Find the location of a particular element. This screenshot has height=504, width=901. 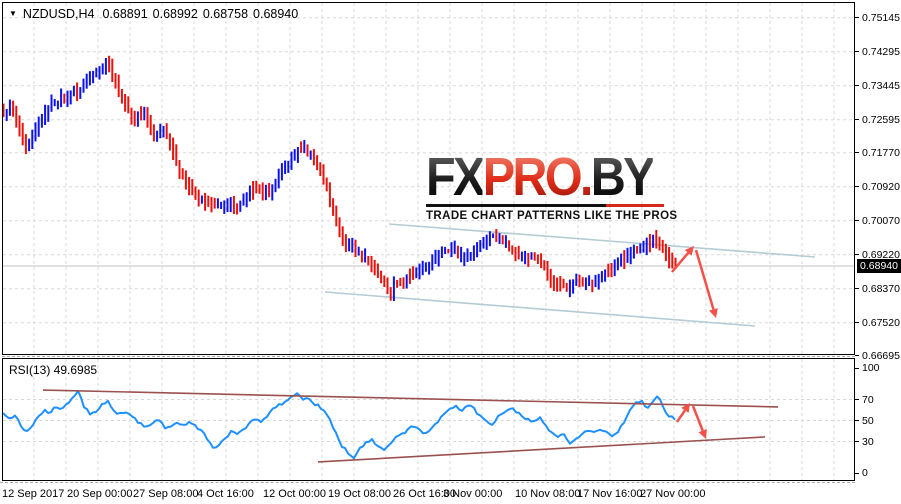

time-axis-label: 27 Sep 08:00 is located at coordinates (166, 494).